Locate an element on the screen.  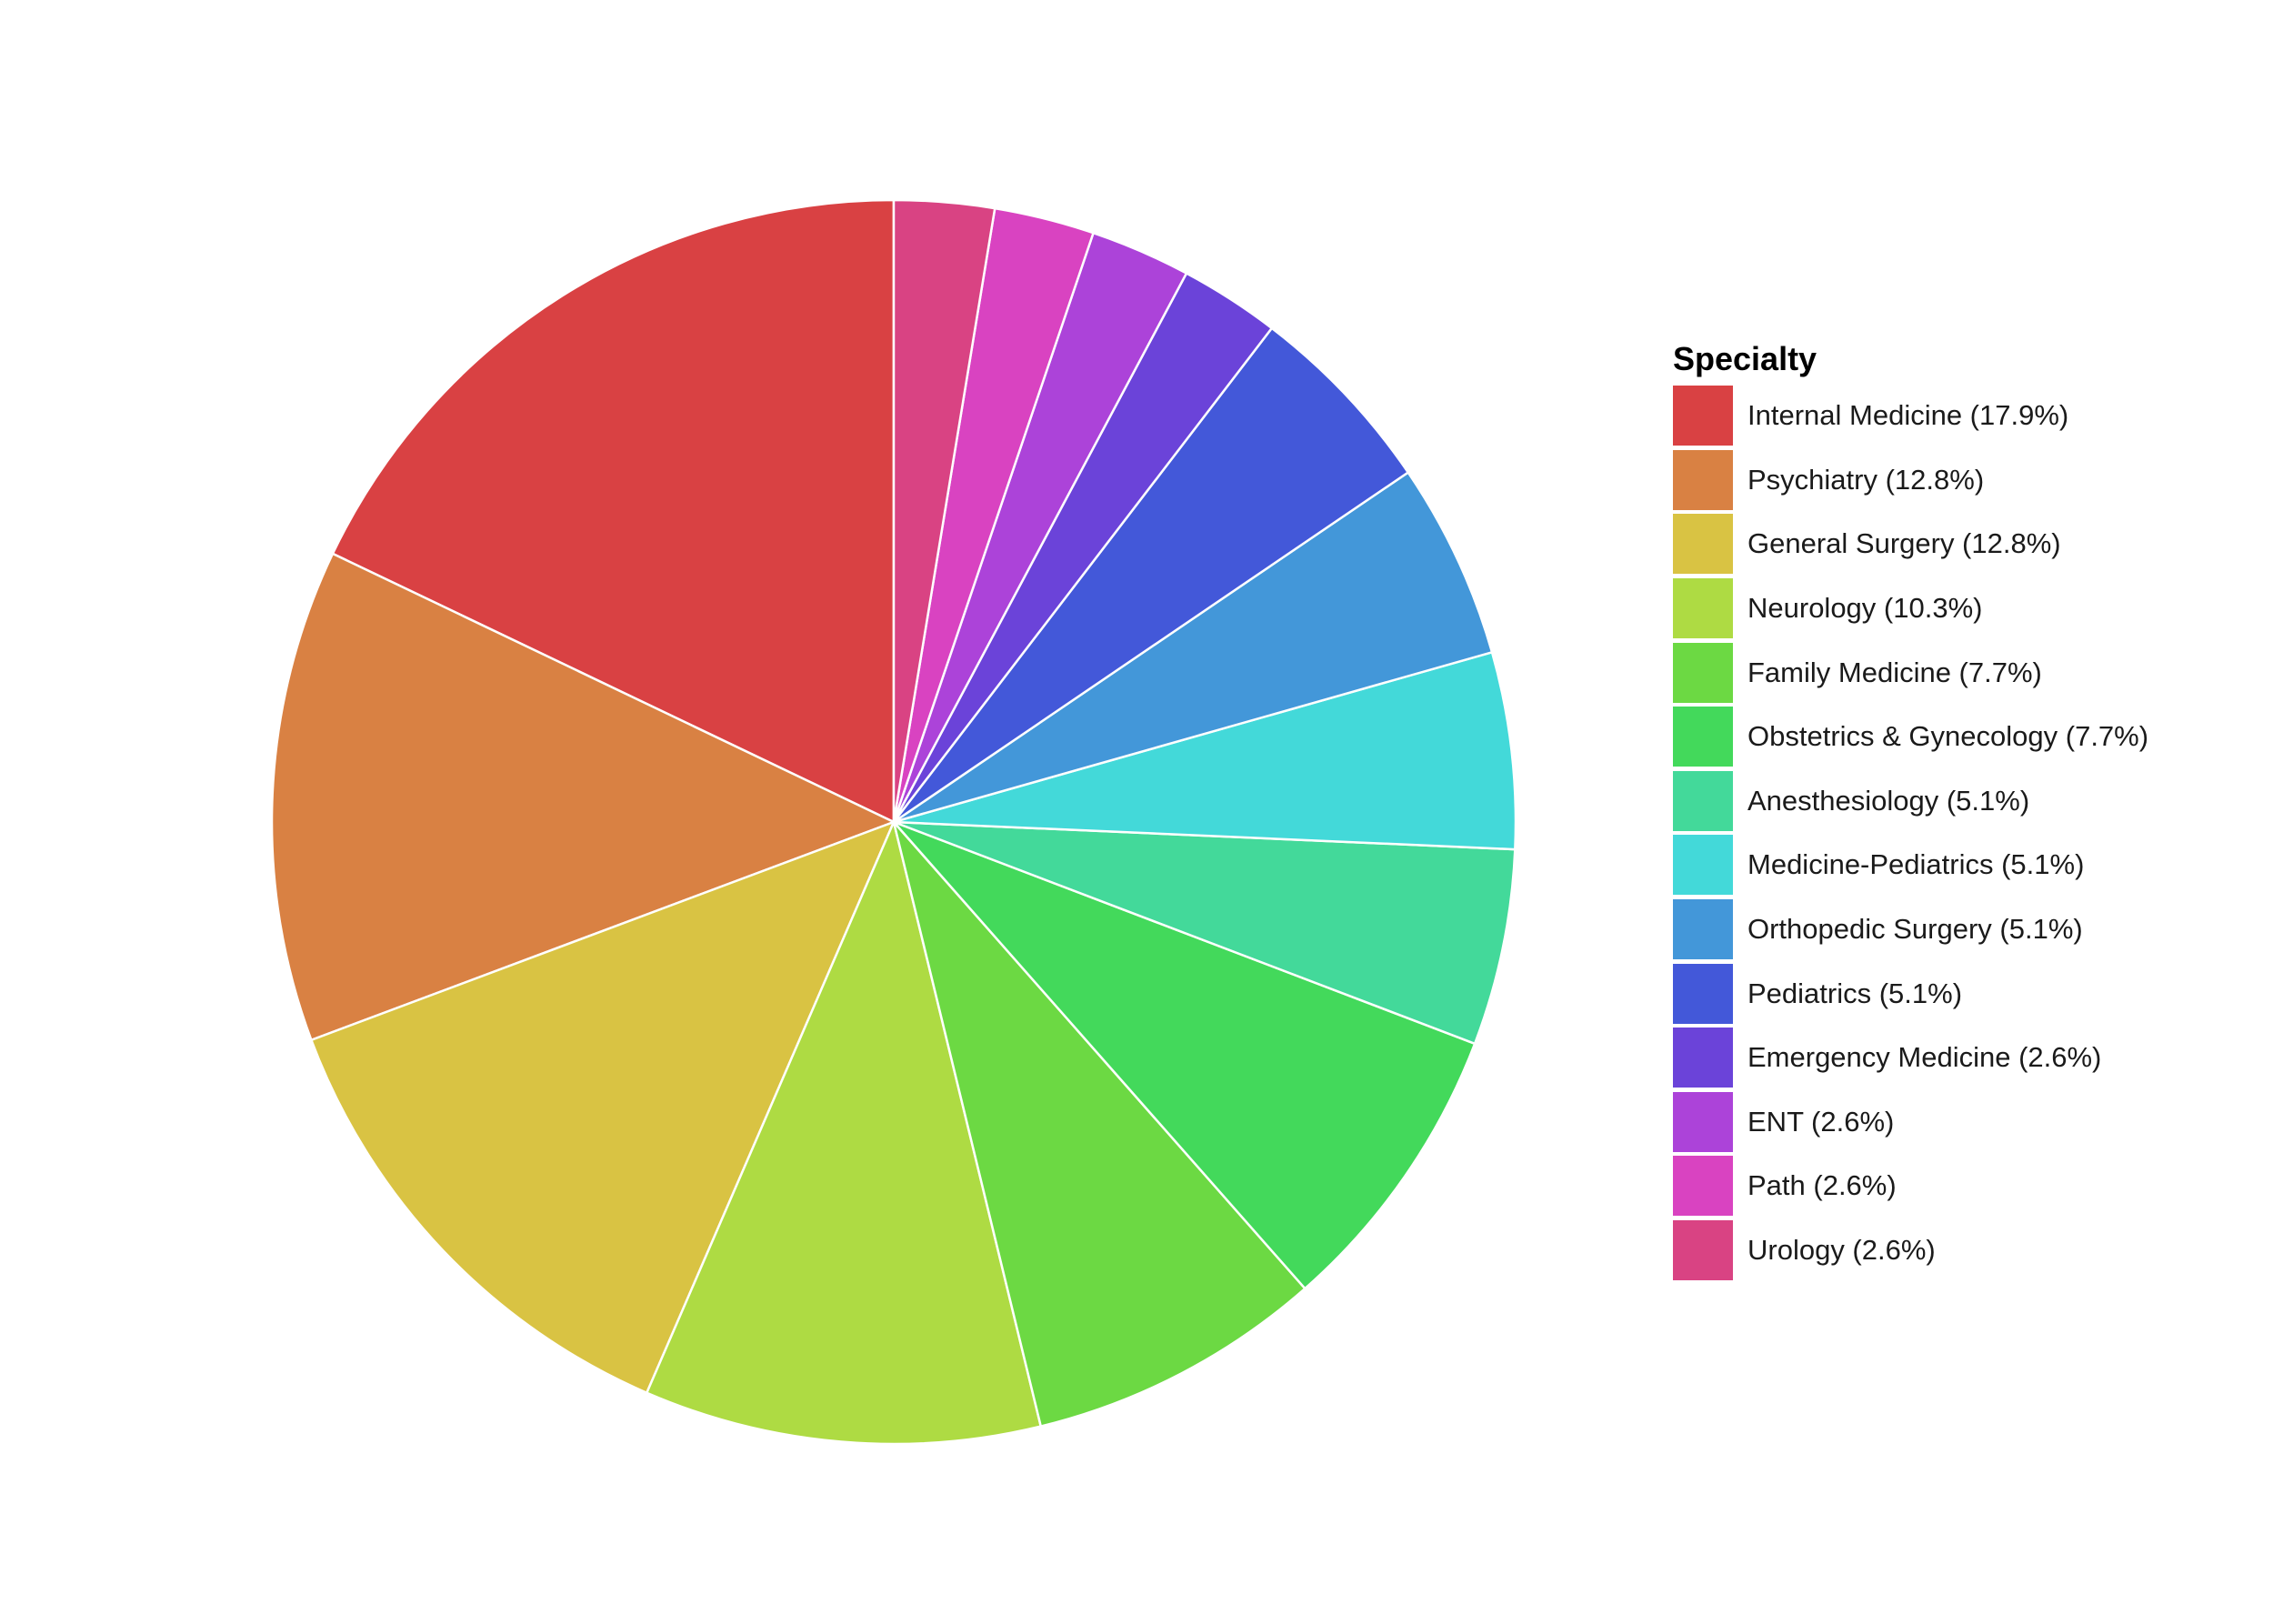
legend-swatch-psychiatry is located at coordinates (1703, 479).